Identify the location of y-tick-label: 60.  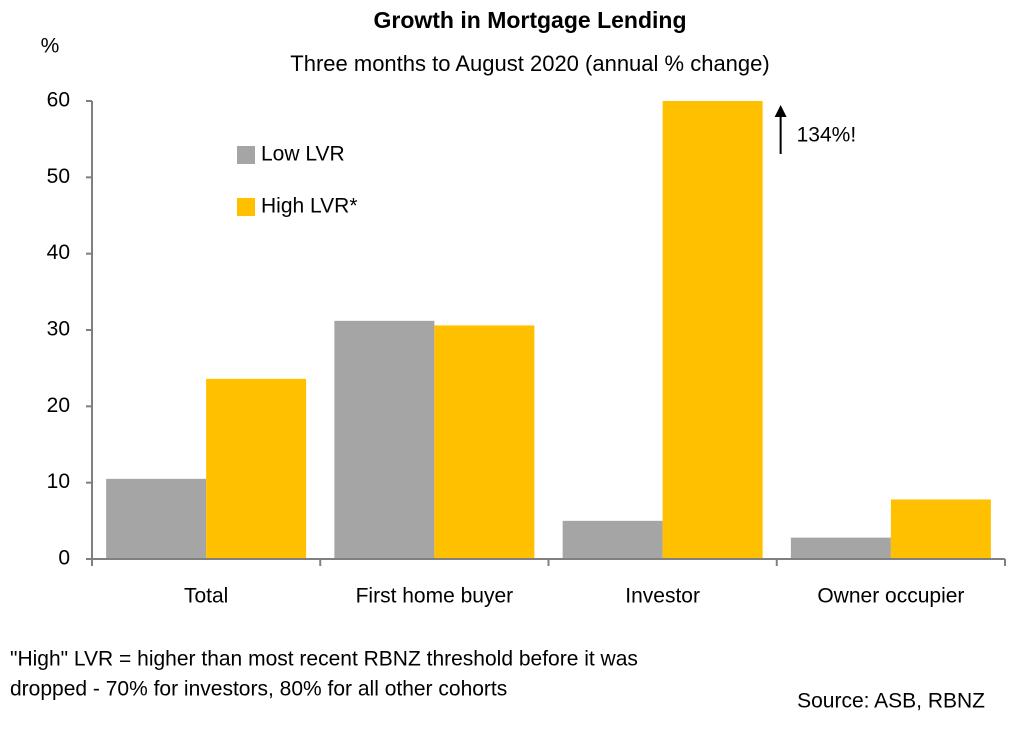
(58, 100).